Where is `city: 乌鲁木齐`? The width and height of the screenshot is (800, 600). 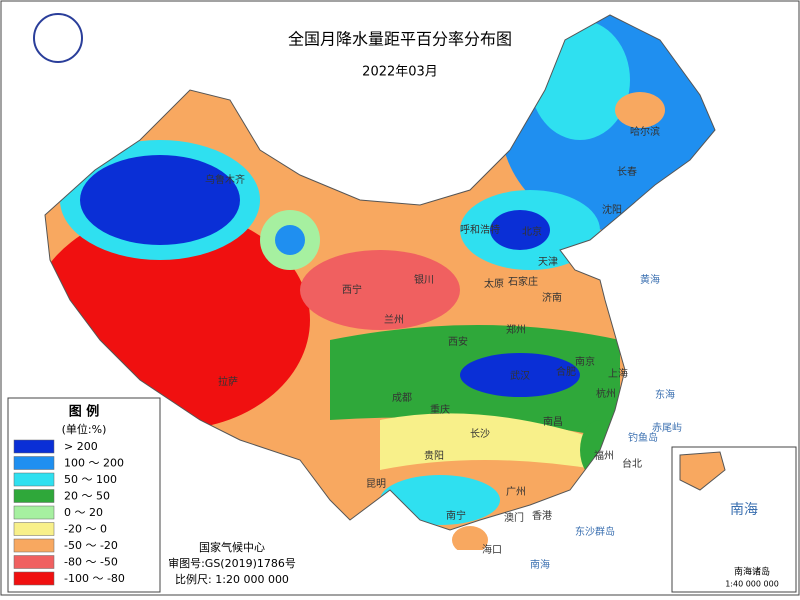
city: 乌鲁木齐 is located at coordinates (225, 179).